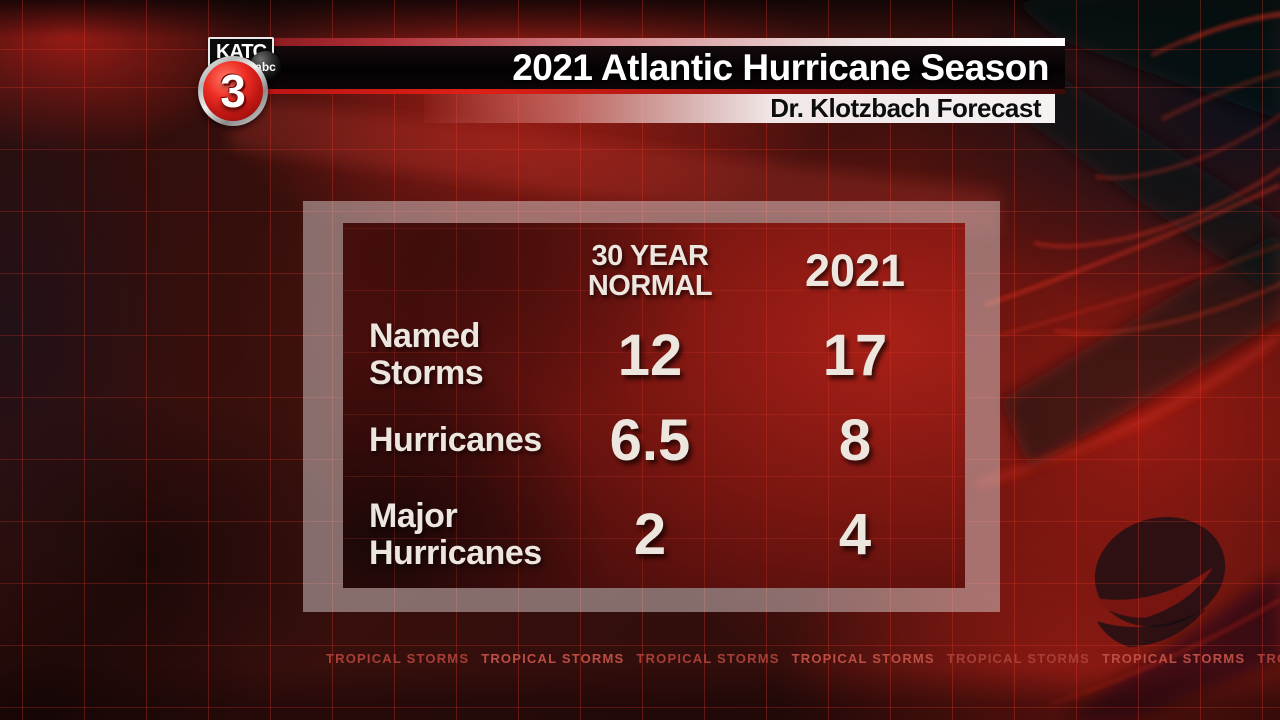 This screenshot has width=1280, height=720. What do you see at coordinates (650, 271) in the screenshot?
I see `column-header-normal: 30 YEAR NORMAL` at bounding box center [650, 271].